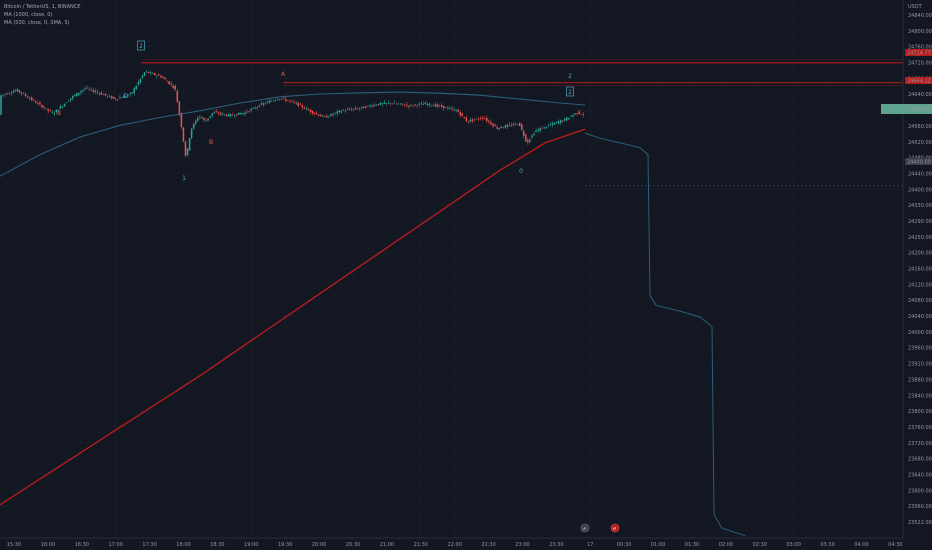  I want to click on wave-label-2-right-boxed: 2, so click(570, 92).